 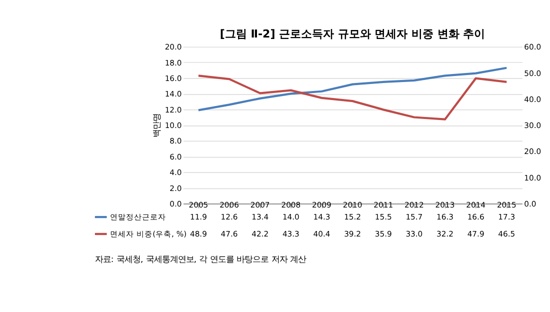 What do you see at coordinates (530, 203) in the screenshot?
I see `y2-tick-label: 0.0` at bounding box center [530, 203].